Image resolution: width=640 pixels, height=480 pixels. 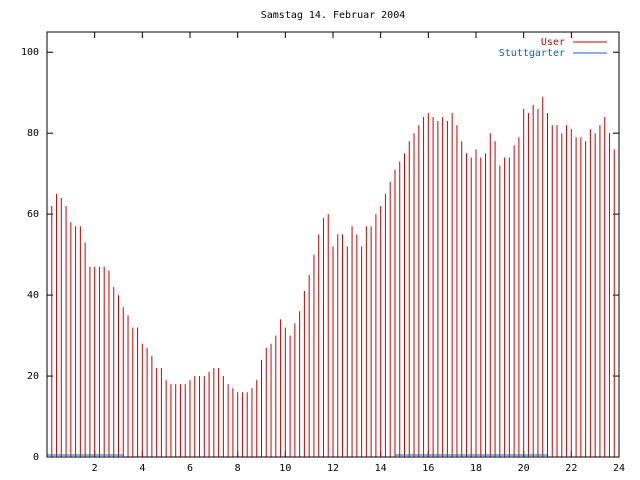 I want to click on x-tick-label: 20, so click(x=524, y=468).